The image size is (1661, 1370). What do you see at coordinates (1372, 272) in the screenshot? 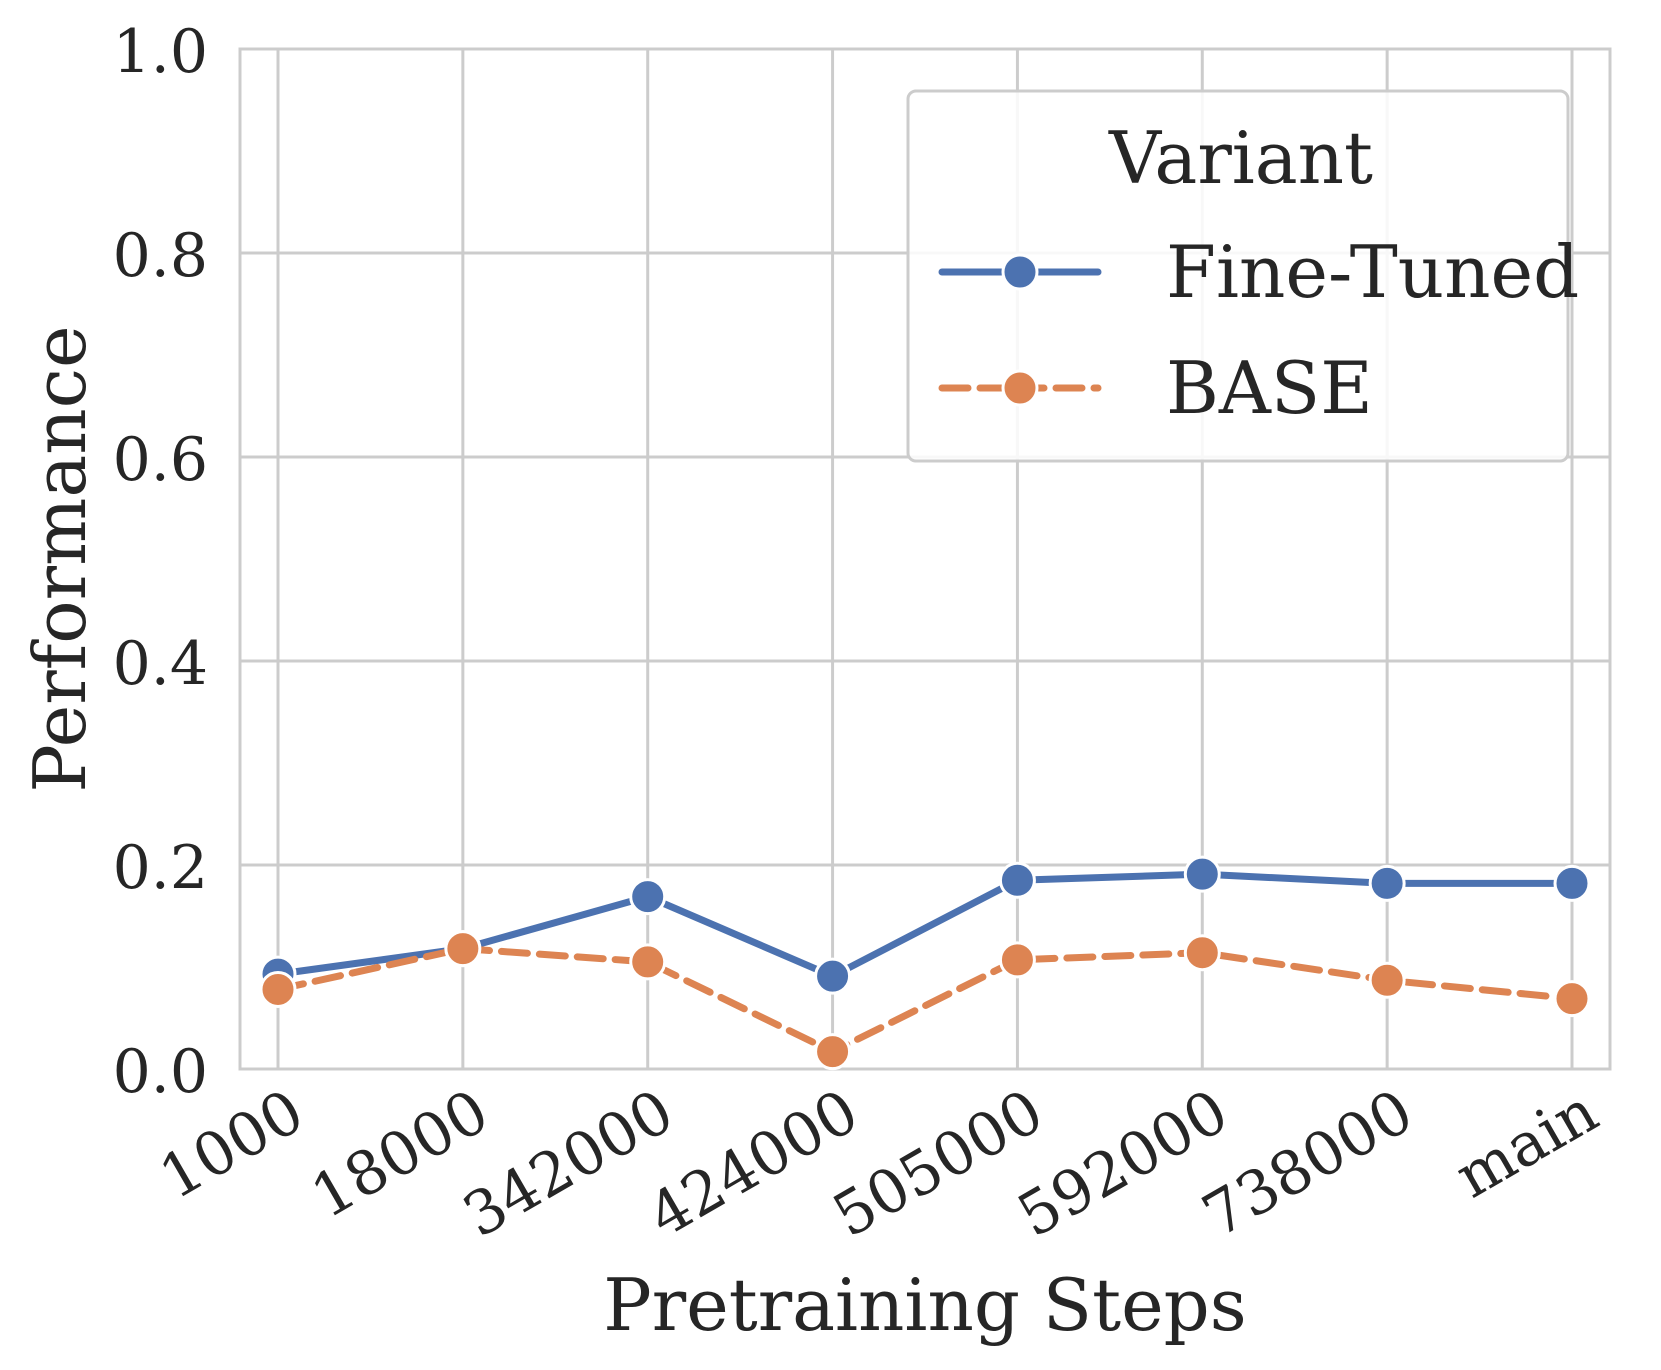
I see `legend-label: Fine-Tuned` at bounding box center [1372, 272].